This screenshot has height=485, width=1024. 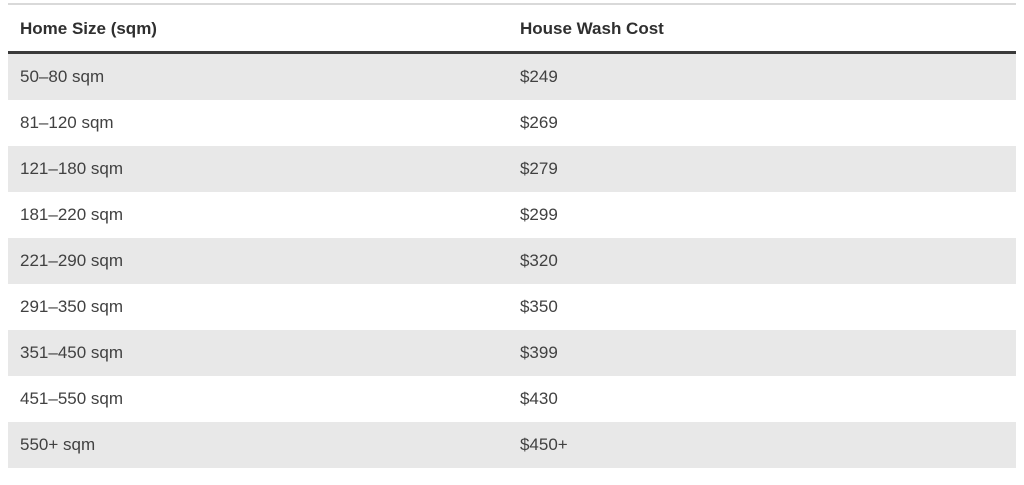 I want to click on table-row: 351–450 sqm $399, so click(x=512, y=353).